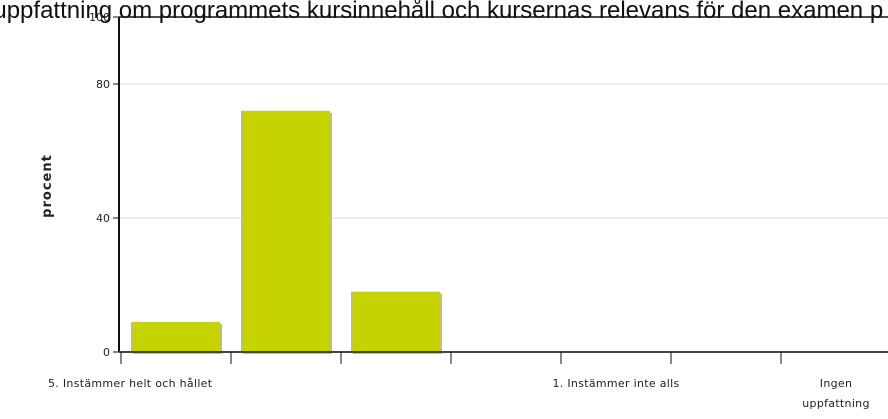  What do you see at coordinates (836, 383) in the screenshot?
I see `x-tick-label: Ingen` at bounding box center [836, 383].